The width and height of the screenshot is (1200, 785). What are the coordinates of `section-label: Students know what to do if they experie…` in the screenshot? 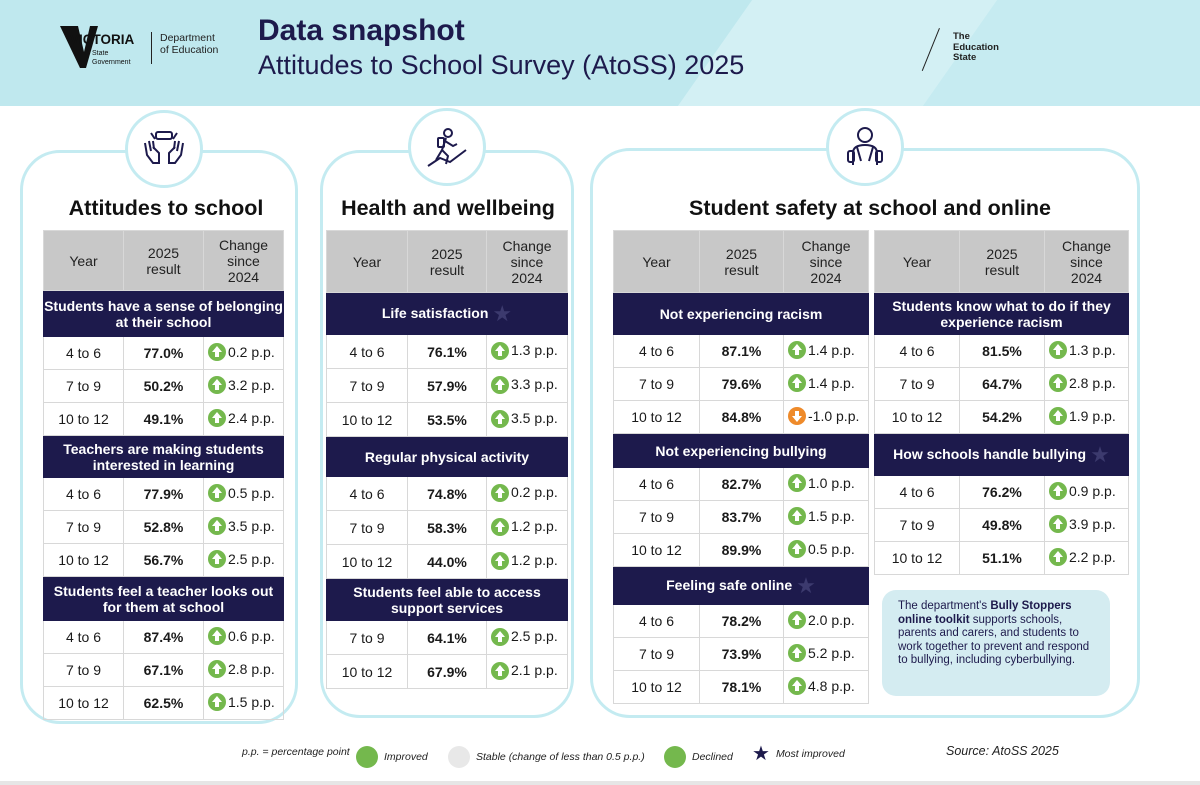 It's located at (1001, 313).